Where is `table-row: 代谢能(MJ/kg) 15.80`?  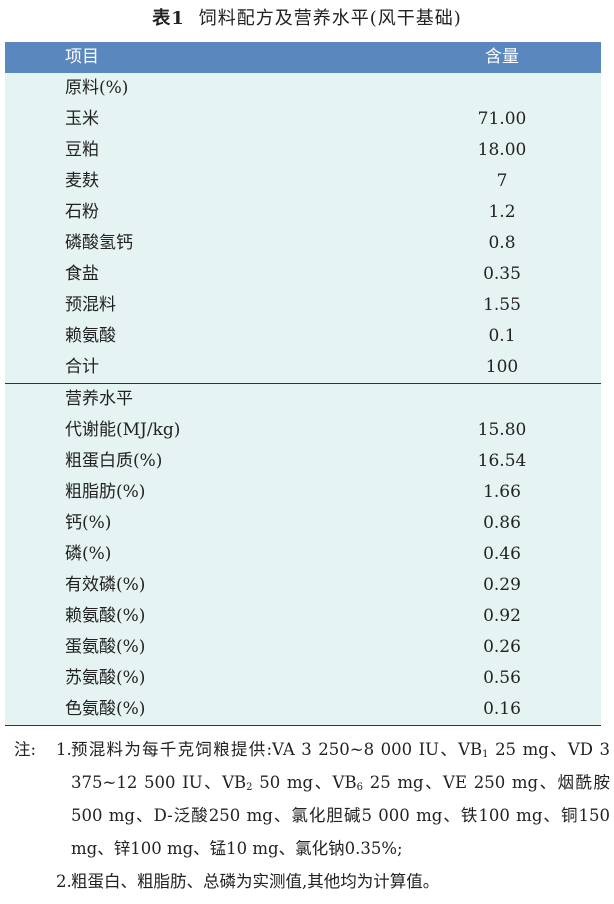
table-row: 代谢能(MJ/kg) 15.80 is located at coordinates (303, 430).